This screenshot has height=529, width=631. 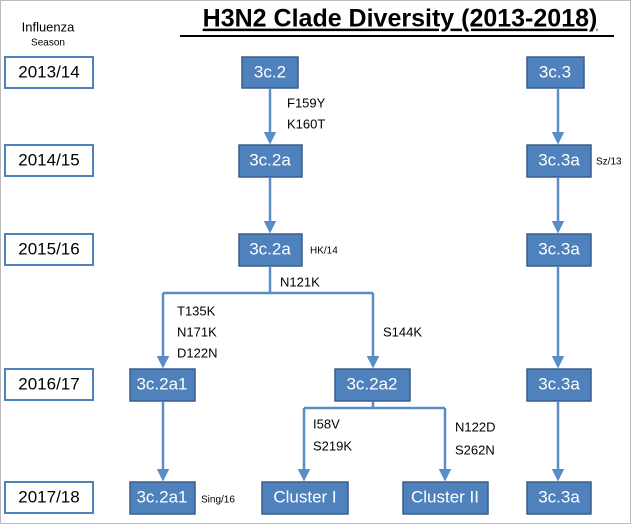 What do you see at coordinates (197, 352) in the screenshot?
I see `annotation: D122N` at bounding box center [197, 352].